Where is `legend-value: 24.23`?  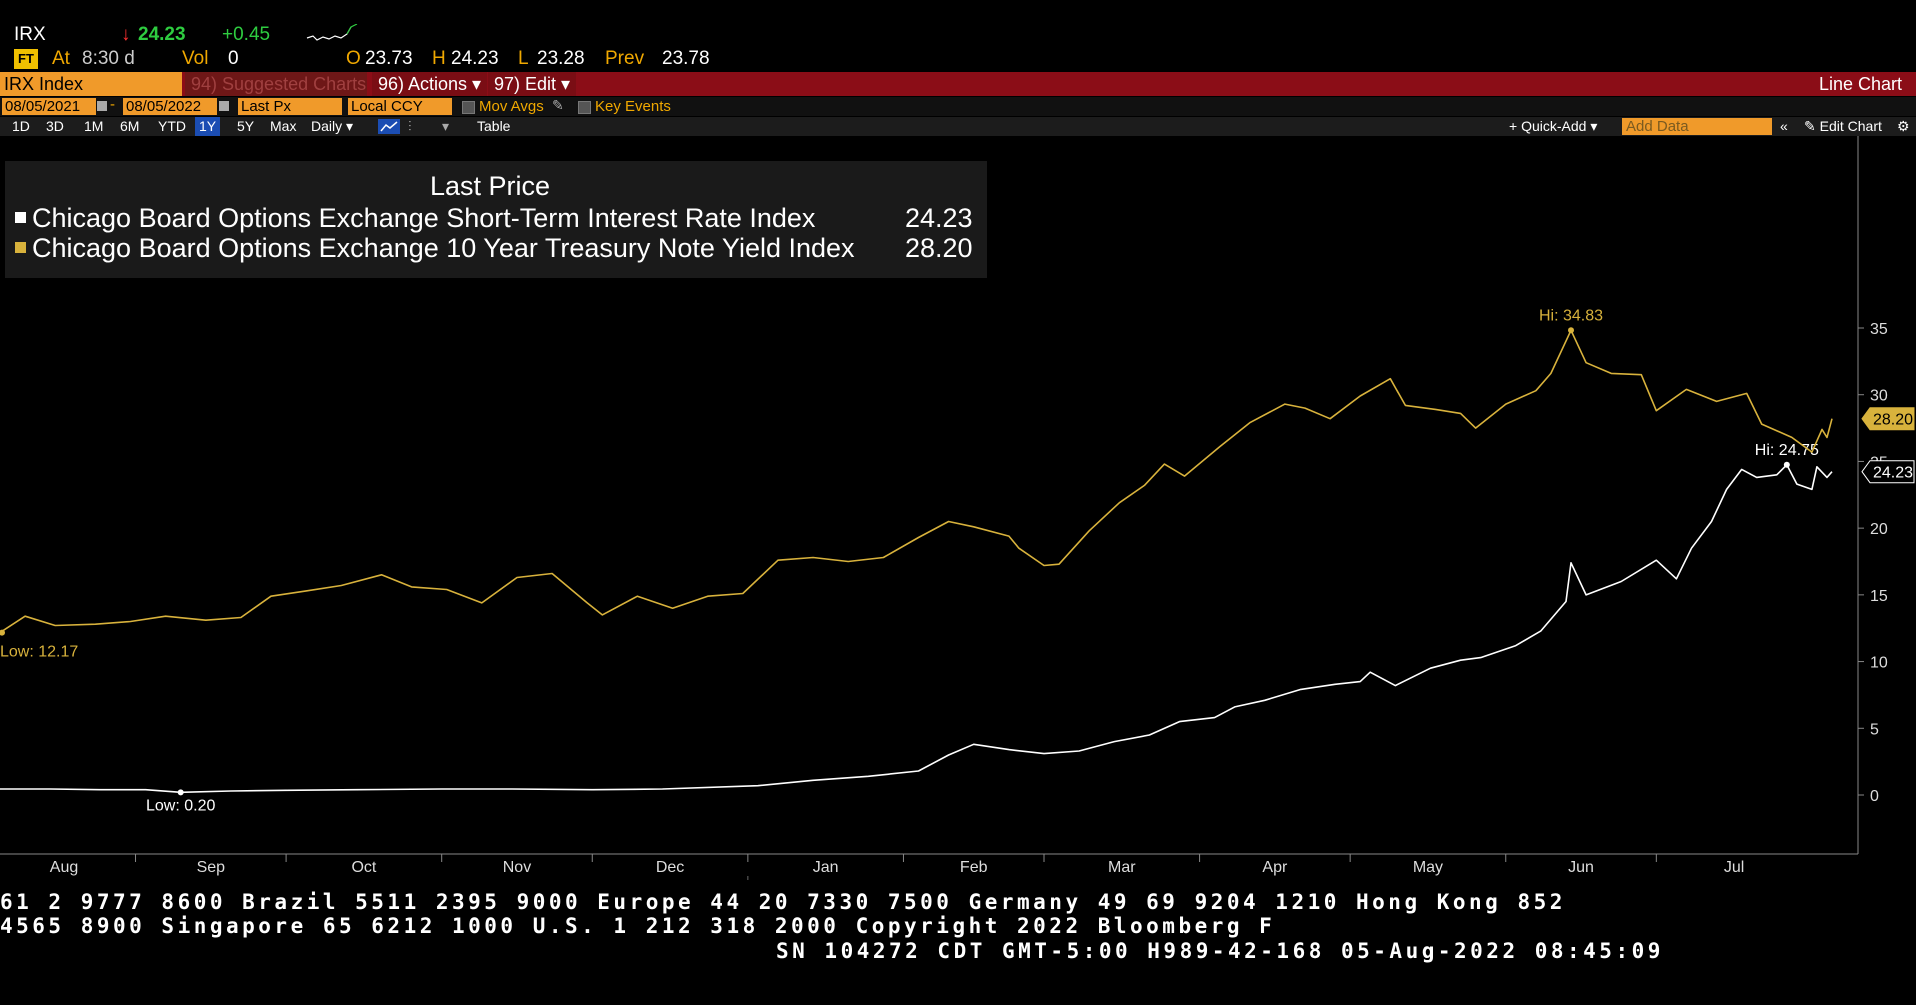 legend-value: 24.23 is located at coordinates (939, 218).